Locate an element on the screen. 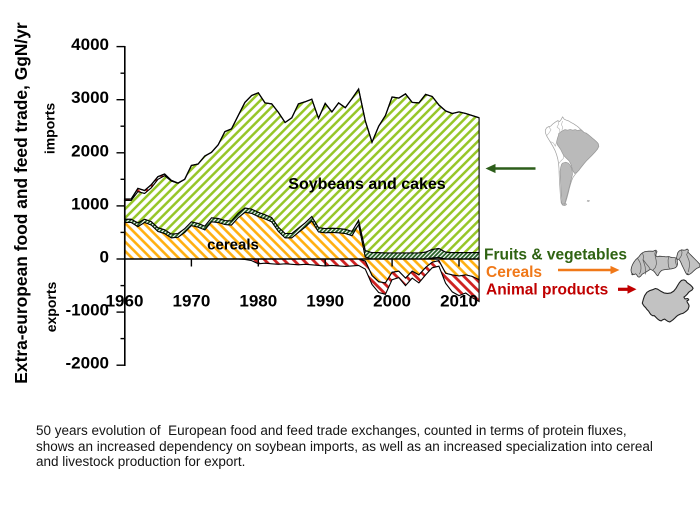 The height and width of the screenshot is (525, 700). svg-text: exports is located at coordinates (51, 307).